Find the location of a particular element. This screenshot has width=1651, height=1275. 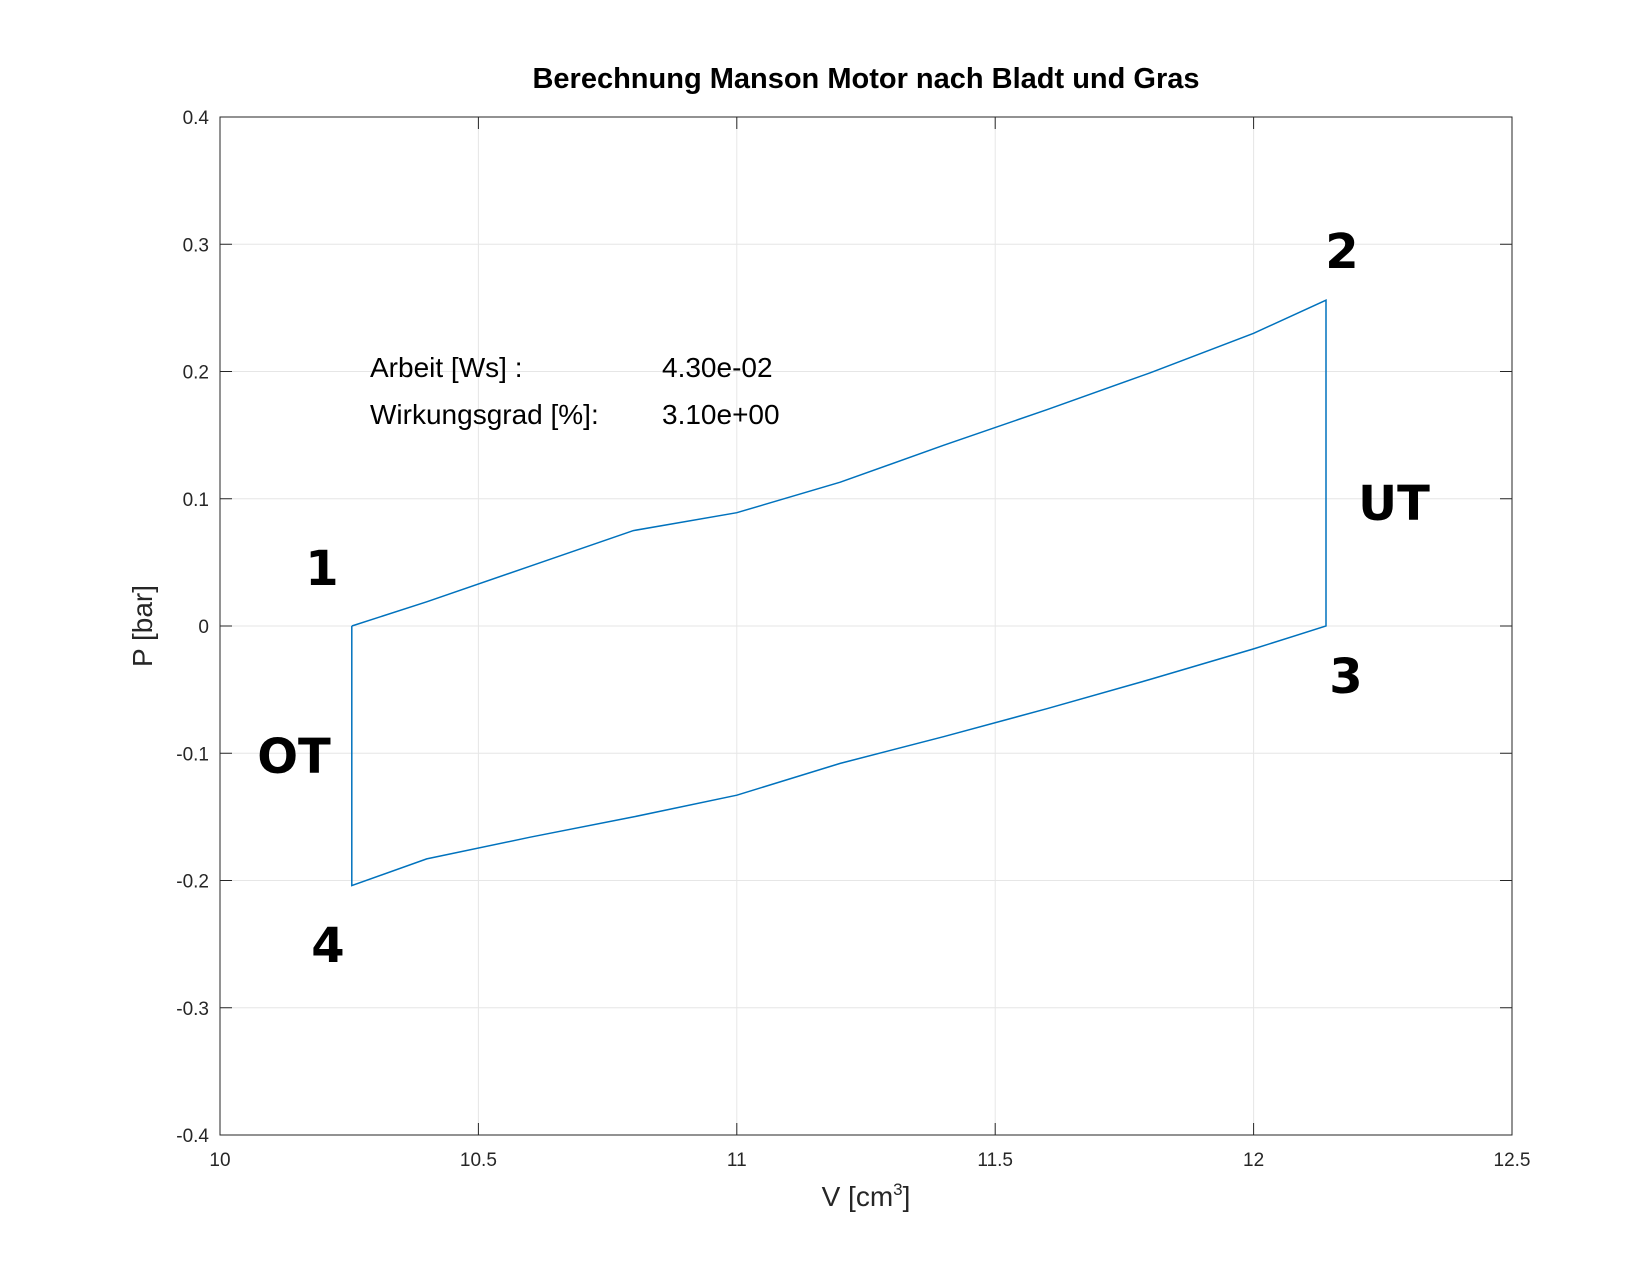

y-tick-label: -0.2 is located at coordinates (192, 882).